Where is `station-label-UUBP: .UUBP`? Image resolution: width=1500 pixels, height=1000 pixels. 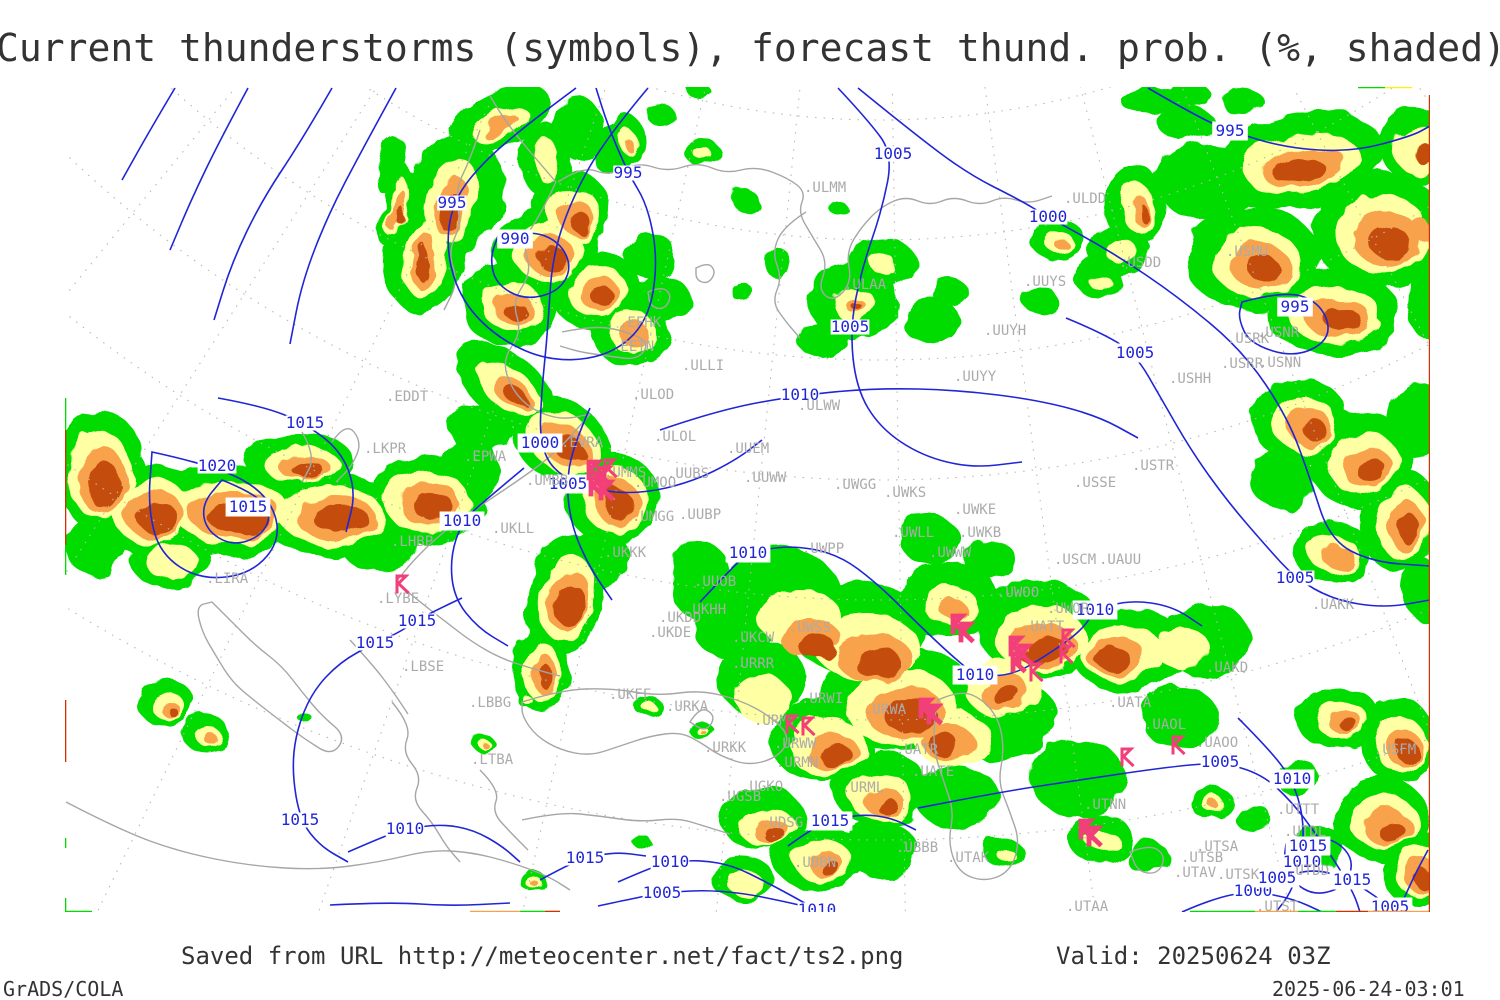 station-label-UUBP: .UUBP is located at coordinates (700, 515).